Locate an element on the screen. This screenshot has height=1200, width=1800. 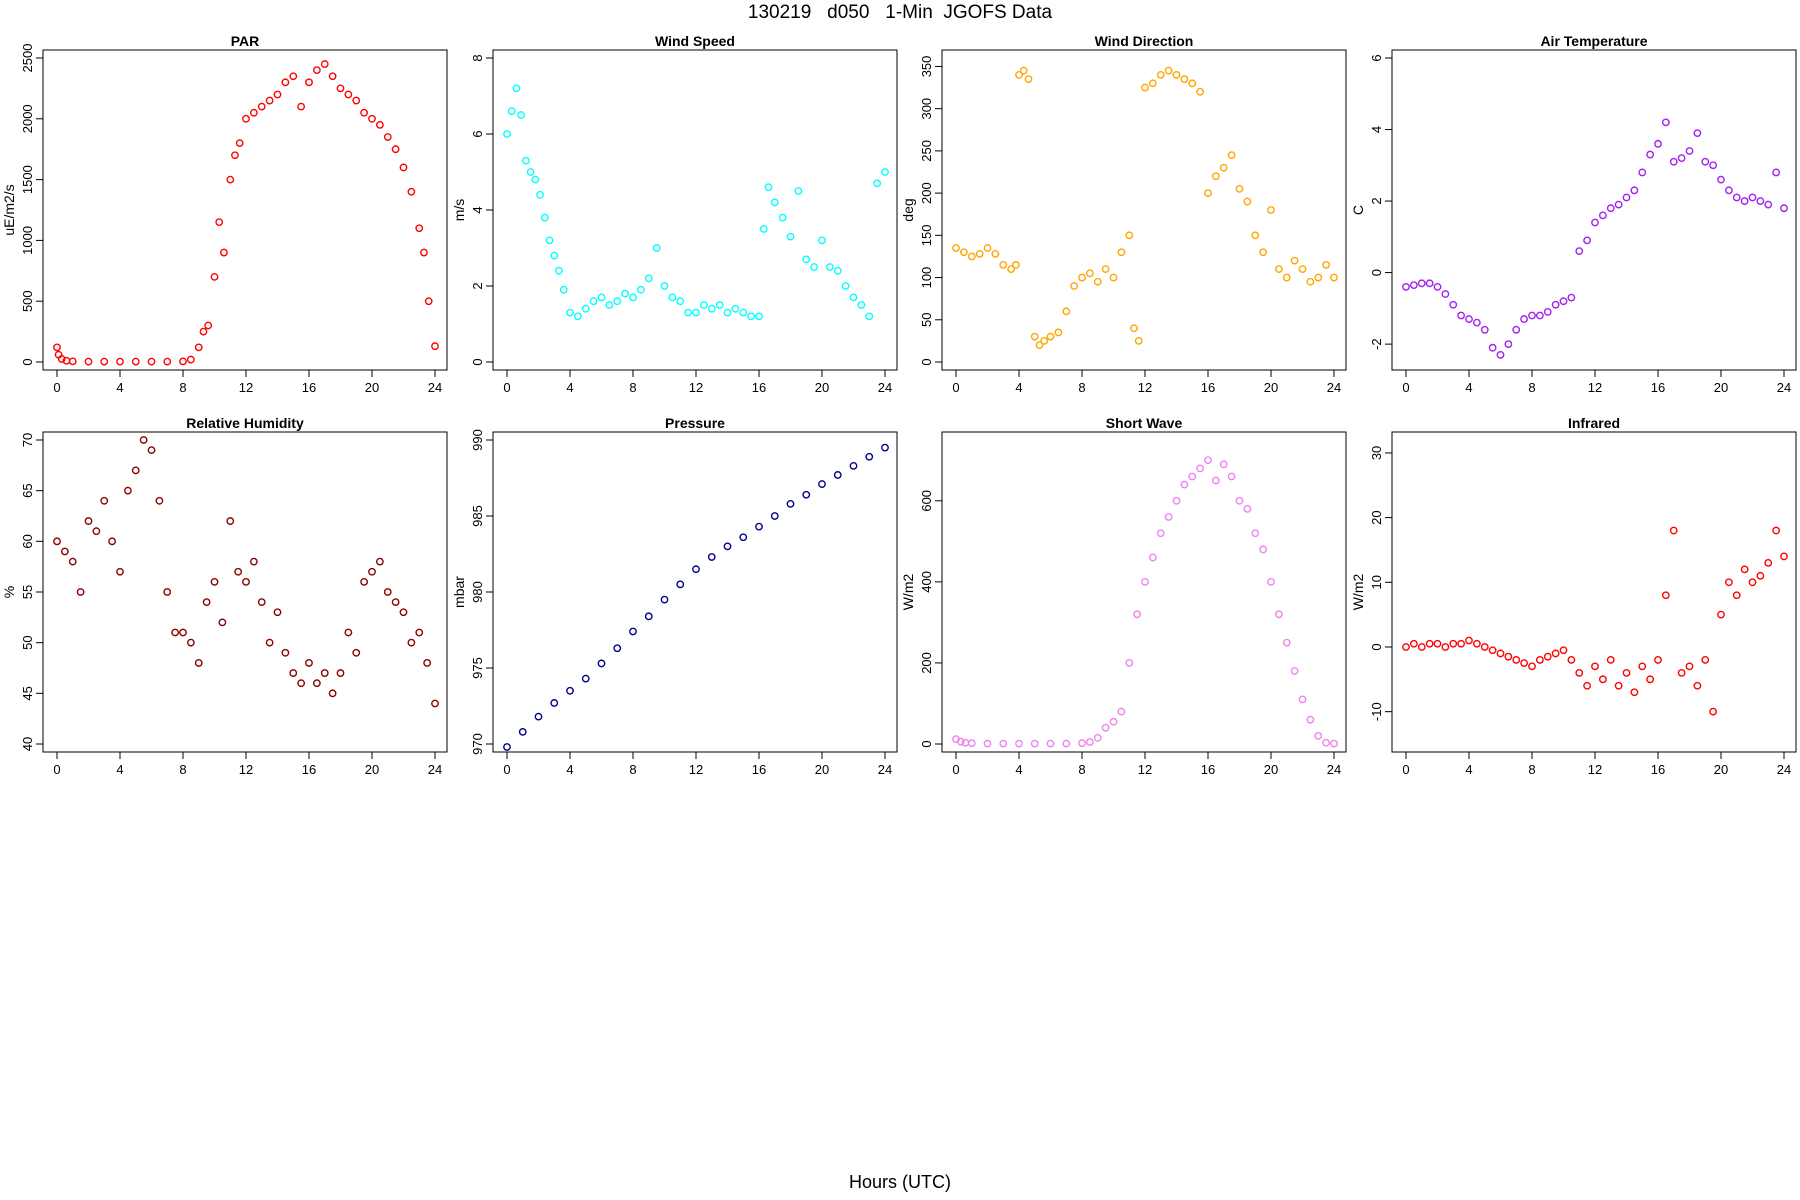
wind-speed-xtick-label: 16 is located at coordinates (759, 387).